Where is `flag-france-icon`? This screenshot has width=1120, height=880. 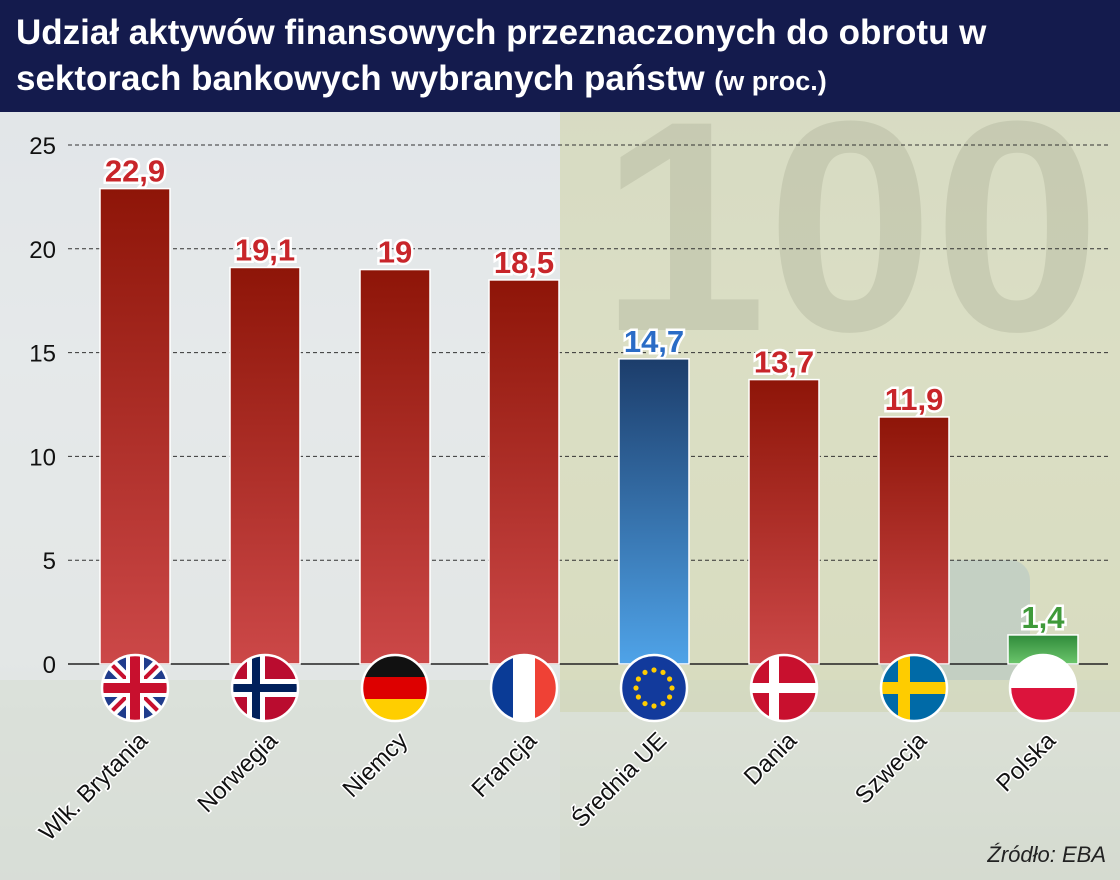
flag-france-icon is located at coordinates (524, 688).